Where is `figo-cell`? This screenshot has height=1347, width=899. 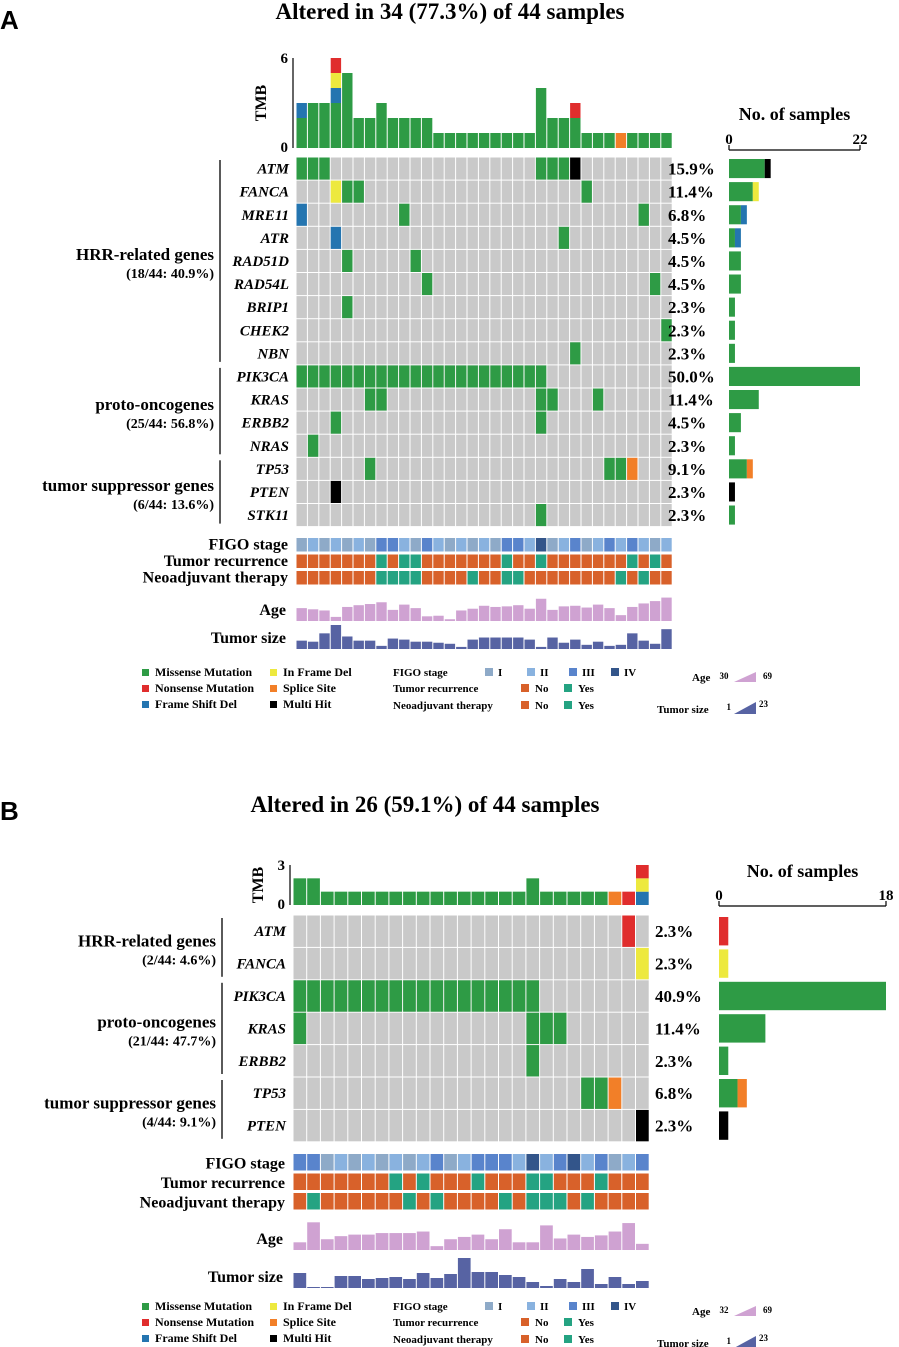
figo-cell is located at coordinates (628, 1162).